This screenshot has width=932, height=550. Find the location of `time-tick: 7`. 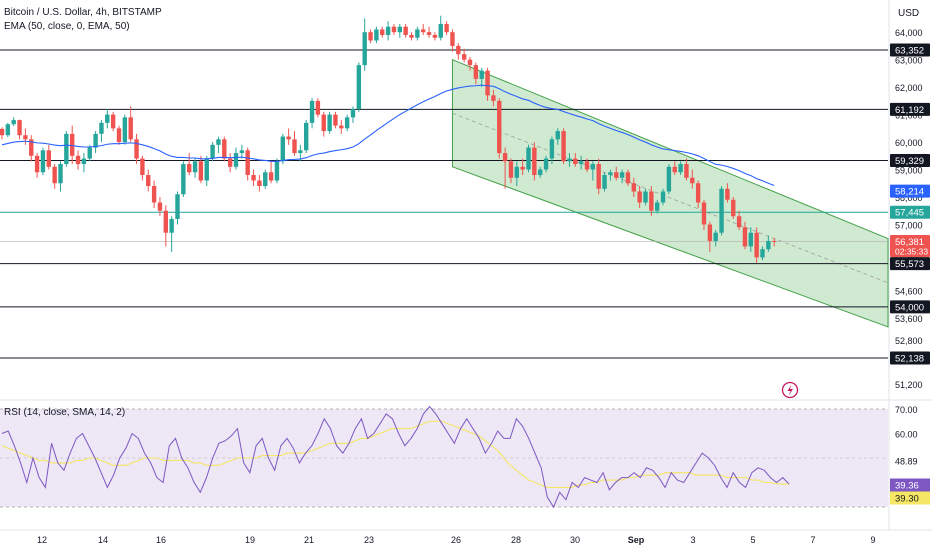

time-tick: 7 is located at coordinates (812, 540).